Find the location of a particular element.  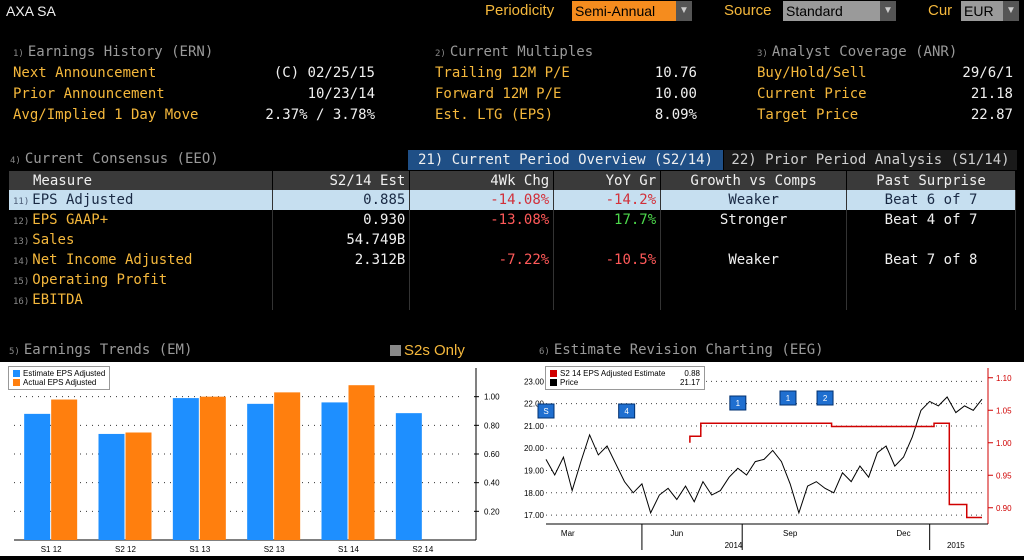

x-tick-label: S1 12 is located at coordinates (51, 549).